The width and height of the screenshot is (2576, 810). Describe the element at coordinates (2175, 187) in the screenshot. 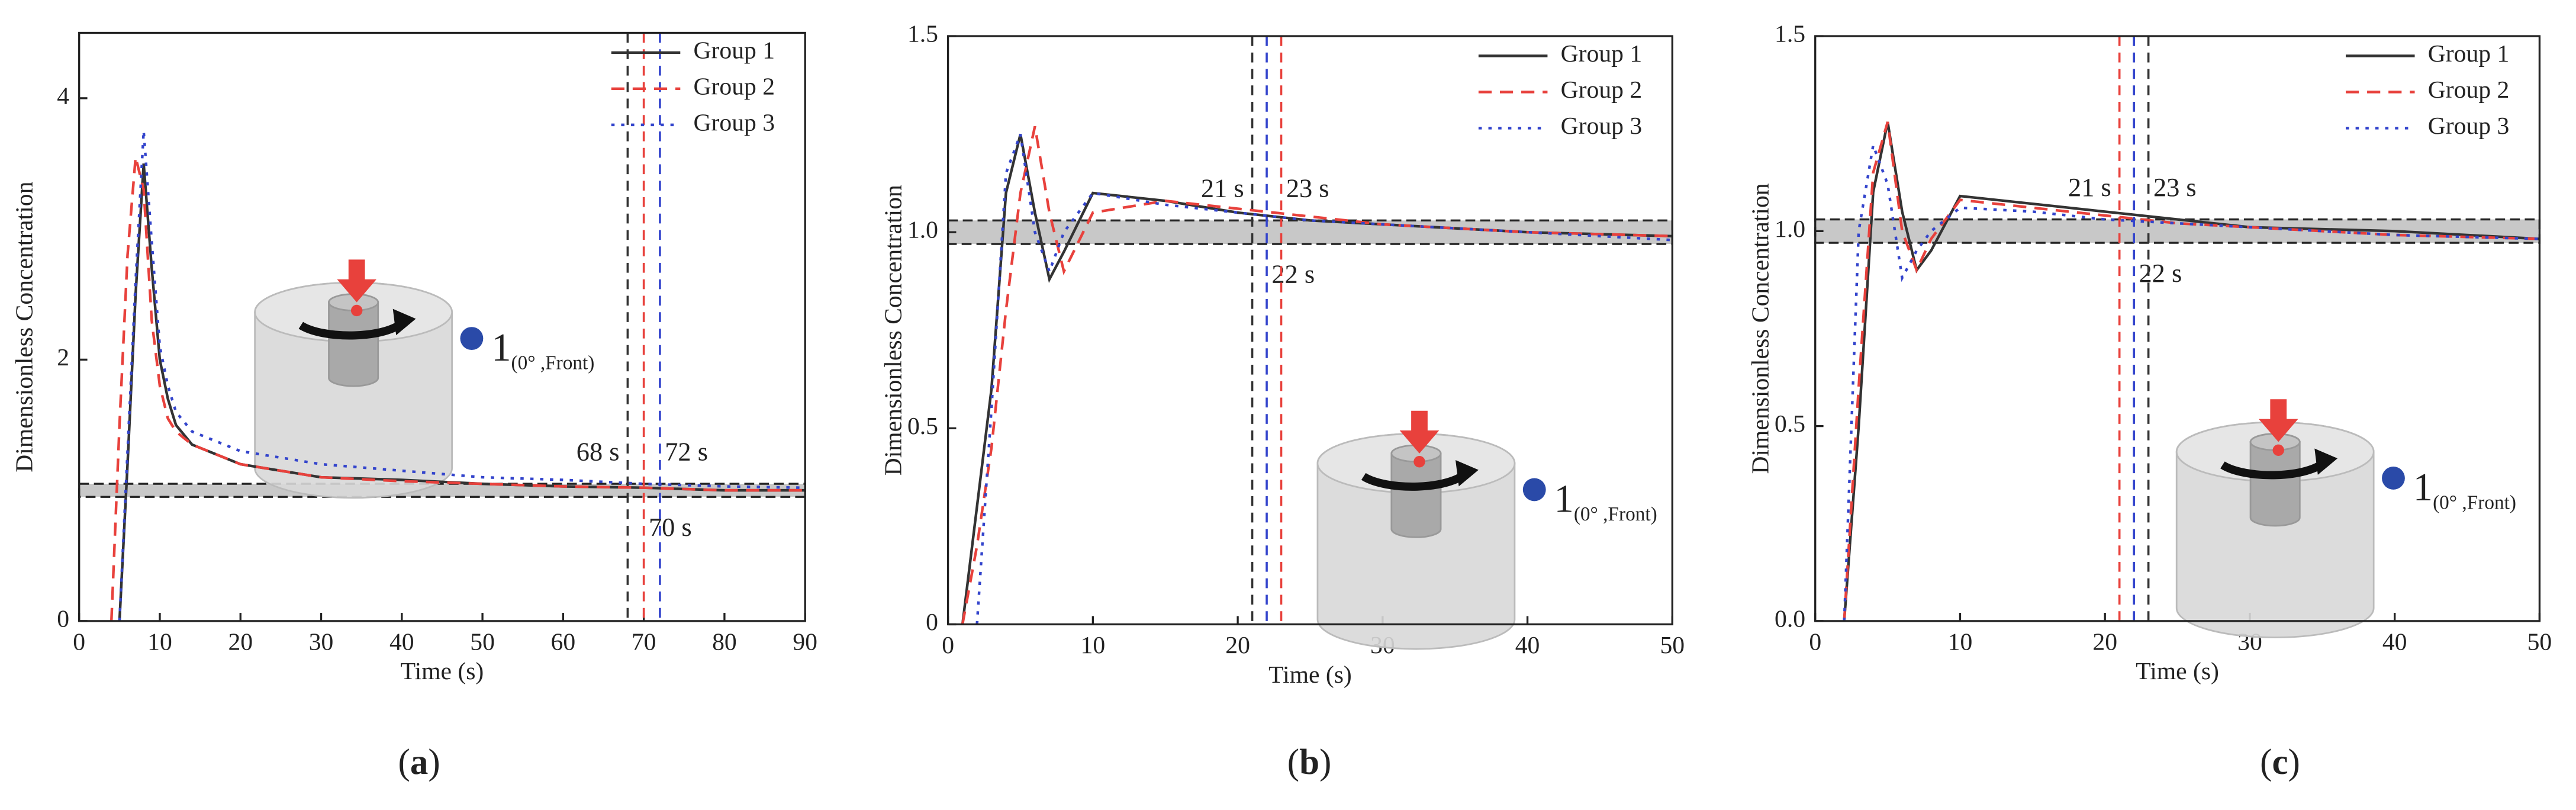

I see `marker-label: 23 s` at that location.